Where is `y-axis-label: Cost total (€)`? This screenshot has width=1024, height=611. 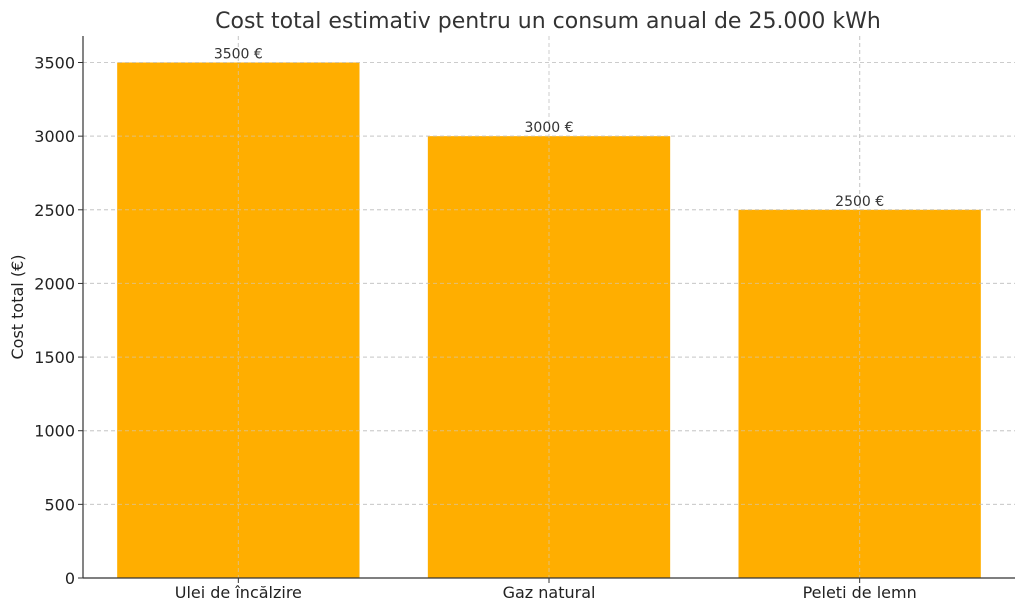 y-axis-label: Cost total (€) is located at coordinates (17, 307).